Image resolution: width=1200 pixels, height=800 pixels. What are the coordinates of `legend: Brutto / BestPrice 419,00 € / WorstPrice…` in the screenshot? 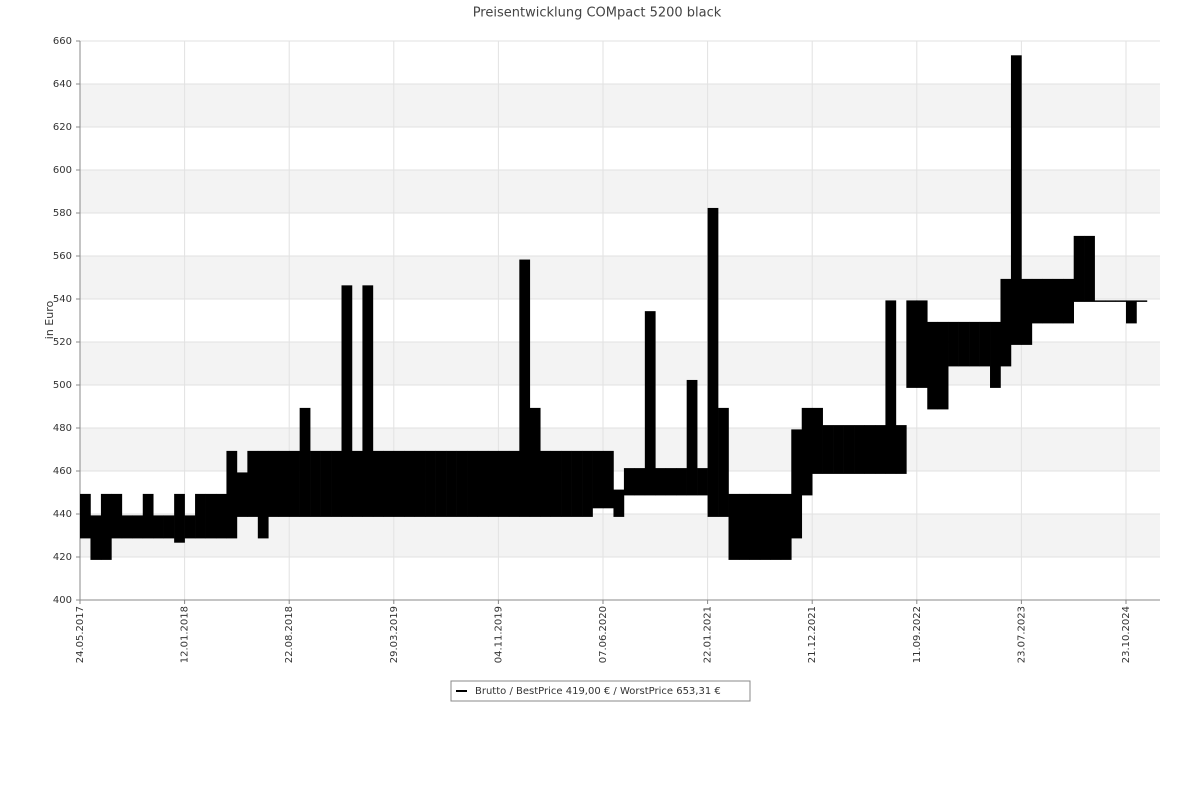 It's located at (600, 691).